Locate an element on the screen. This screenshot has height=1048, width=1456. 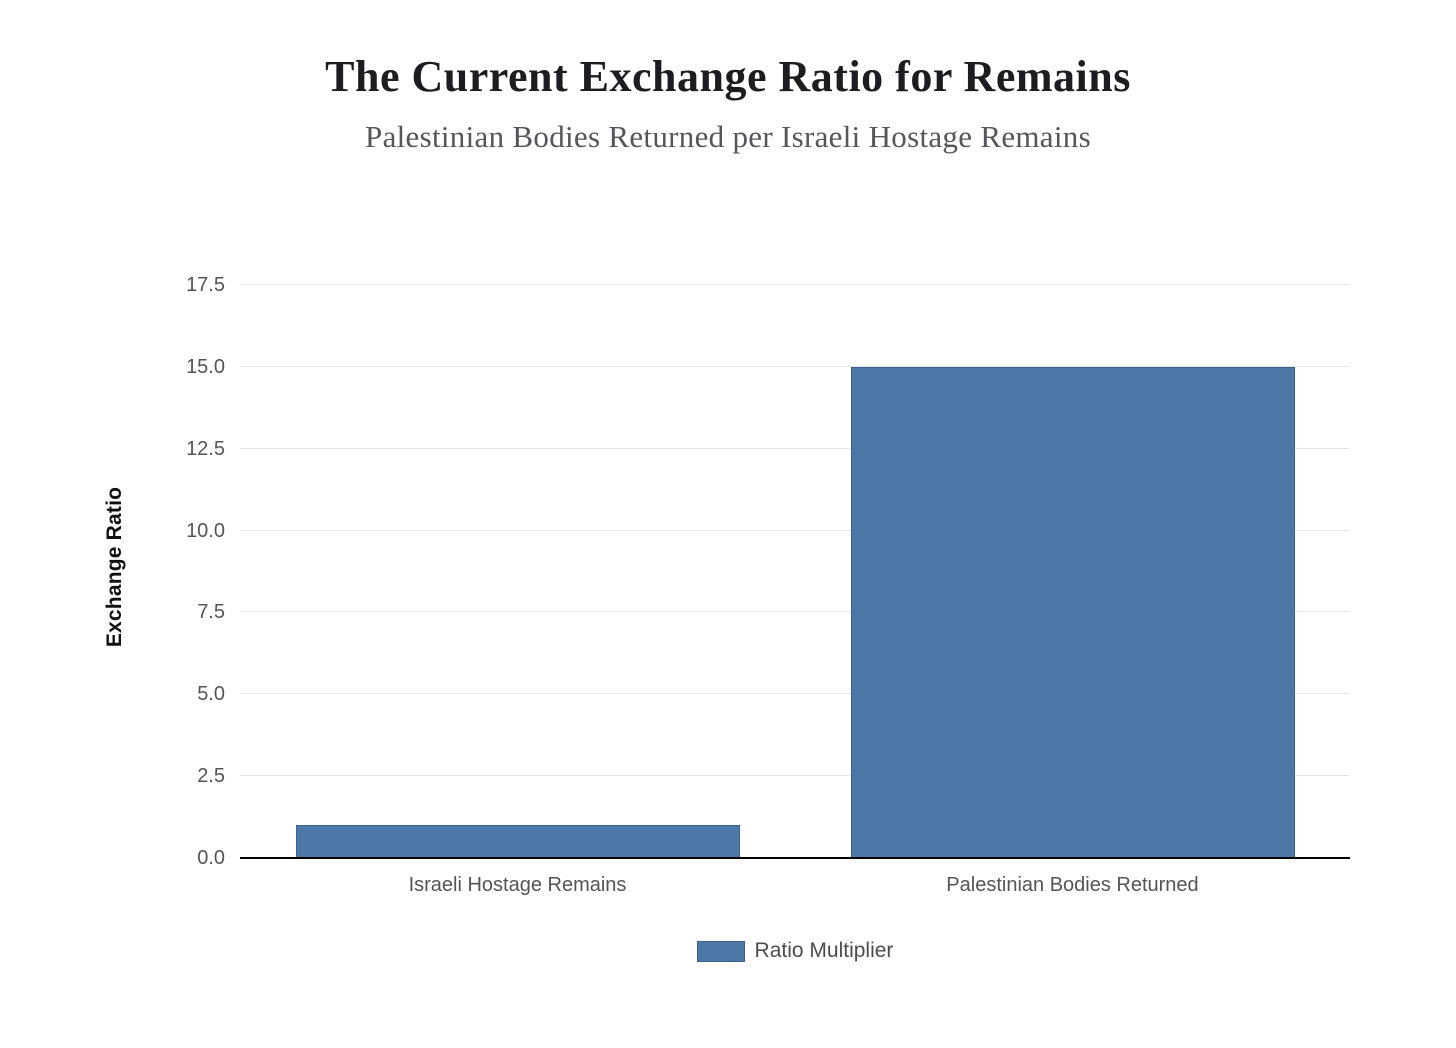
x-category-label: Israeli Hostage Remains is located at coordinates (517, 885).